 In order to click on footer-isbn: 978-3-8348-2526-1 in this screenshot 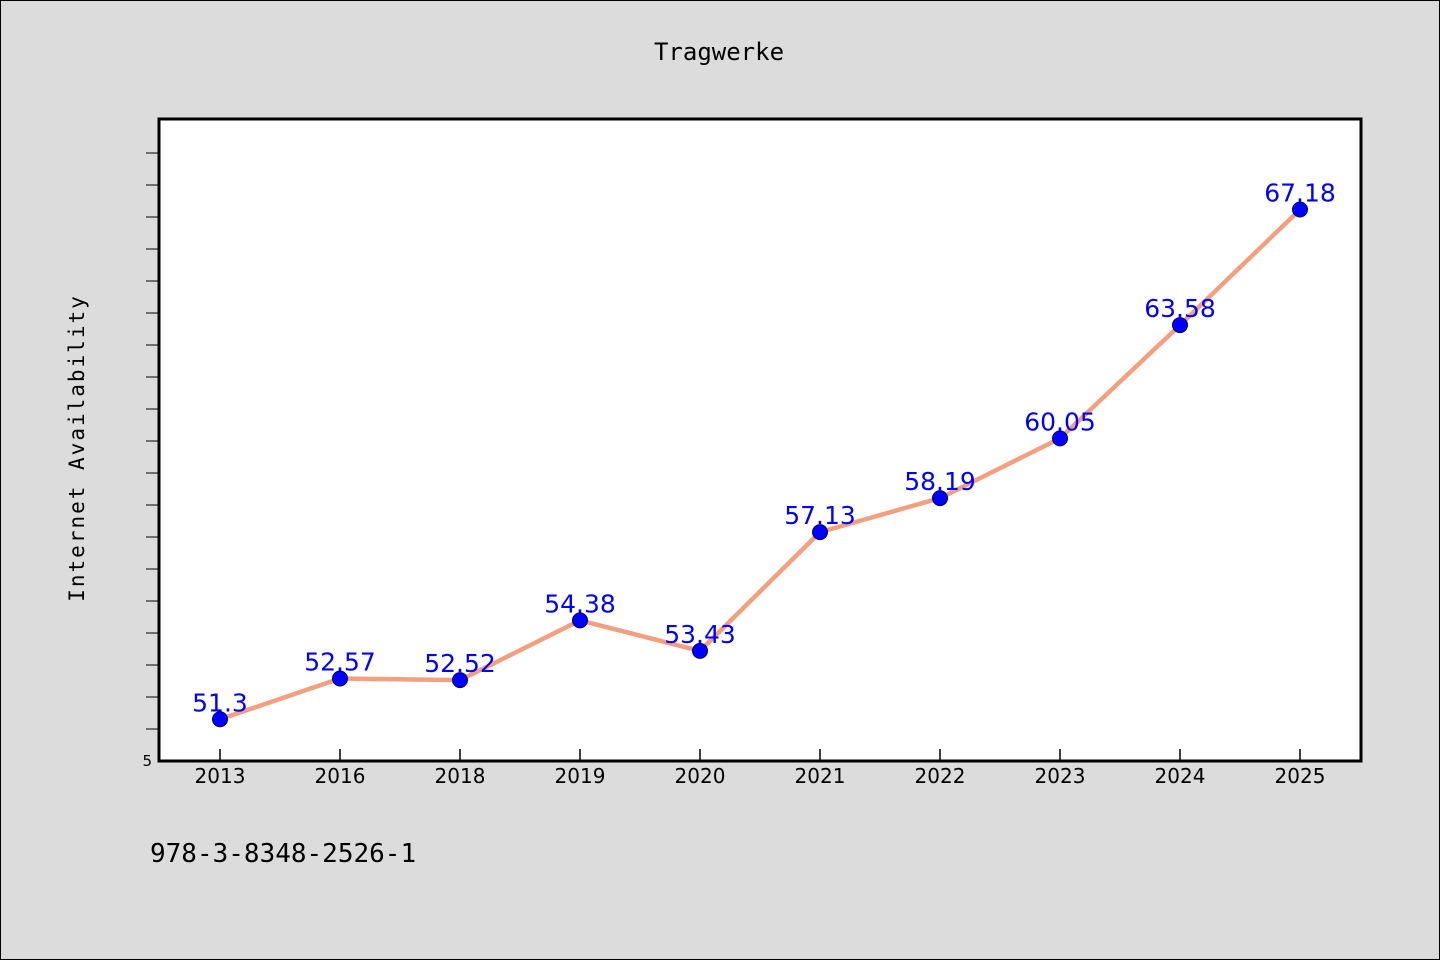, I will do `click(283, 854)`.